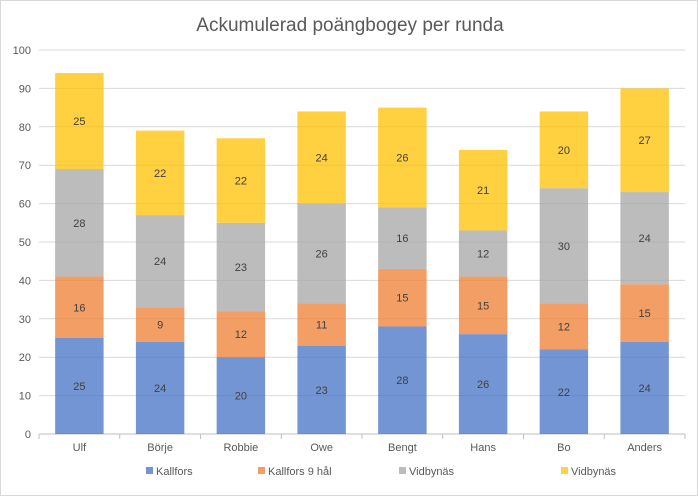 The image size is (698, 500). I want to click on data-label: 21, so click(483, 191).